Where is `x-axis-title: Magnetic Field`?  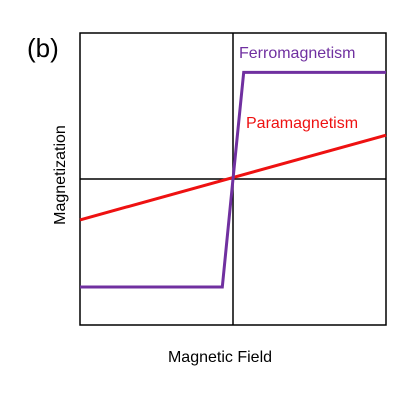
x-axis-title: Magnetic Field is located at coordinates (220, 357).